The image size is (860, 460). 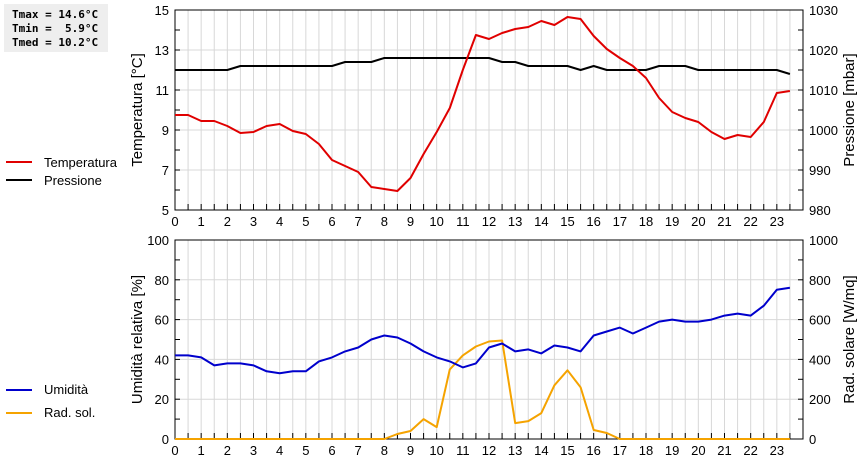 I want to click on legend-item-umidita: Umidità, so click(x=50, y=389).